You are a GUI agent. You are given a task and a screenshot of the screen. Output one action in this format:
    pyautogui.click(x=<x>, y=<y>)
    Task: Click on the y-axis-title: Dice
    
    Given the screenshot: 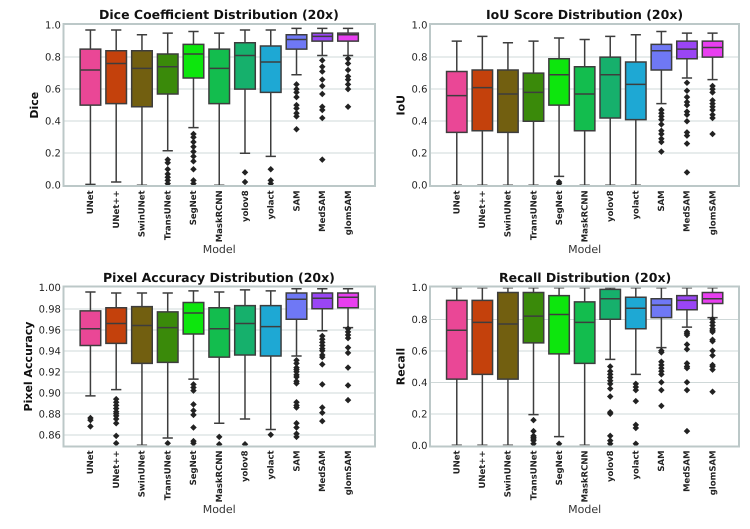 What is the action you would take?
    pyautogui.click(x=35, y=105)
    